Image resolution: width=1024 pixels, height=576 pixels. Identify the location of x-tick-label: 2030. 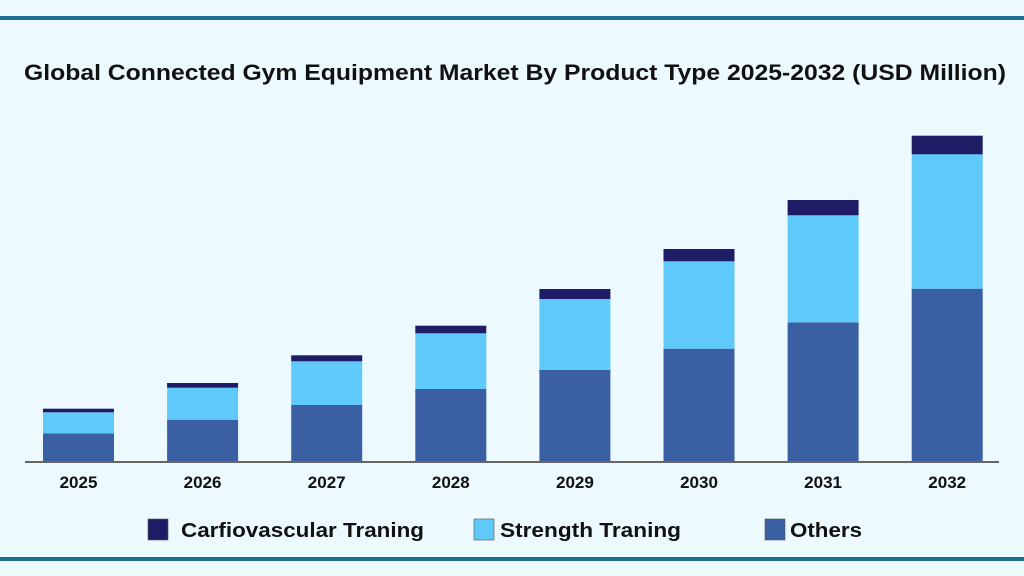
(699, 482).